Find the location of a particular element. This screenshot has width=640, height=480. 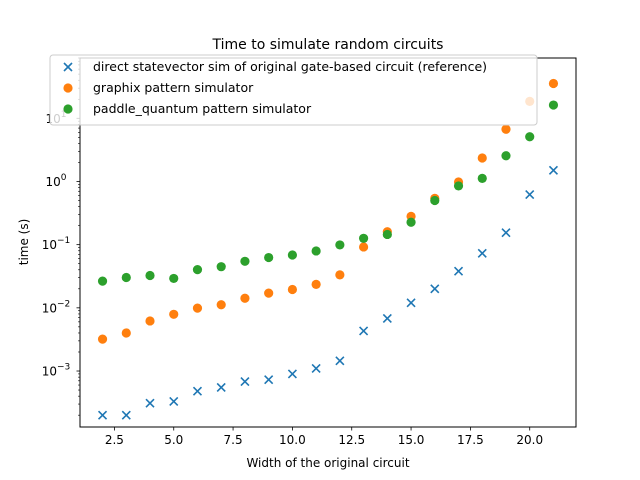

legend-label: paddle_quantum pattern simulator is located at coordinates (202, 108).